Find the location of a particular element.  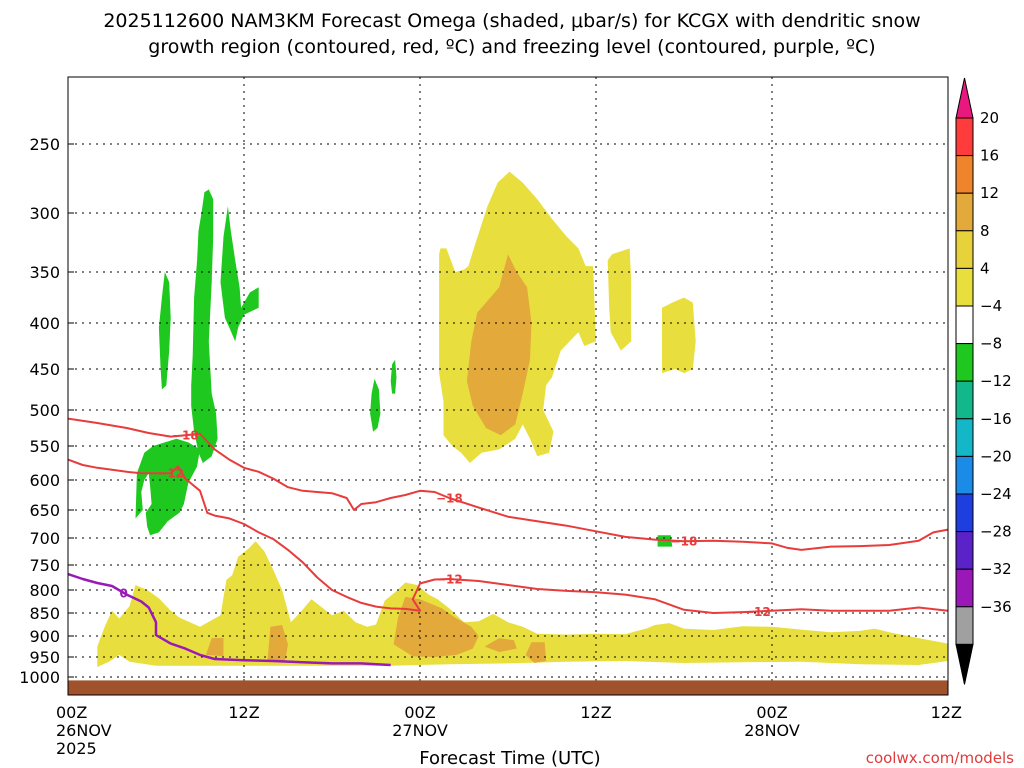

x-tick-1: 12Z is located at coordinates (243, 712).